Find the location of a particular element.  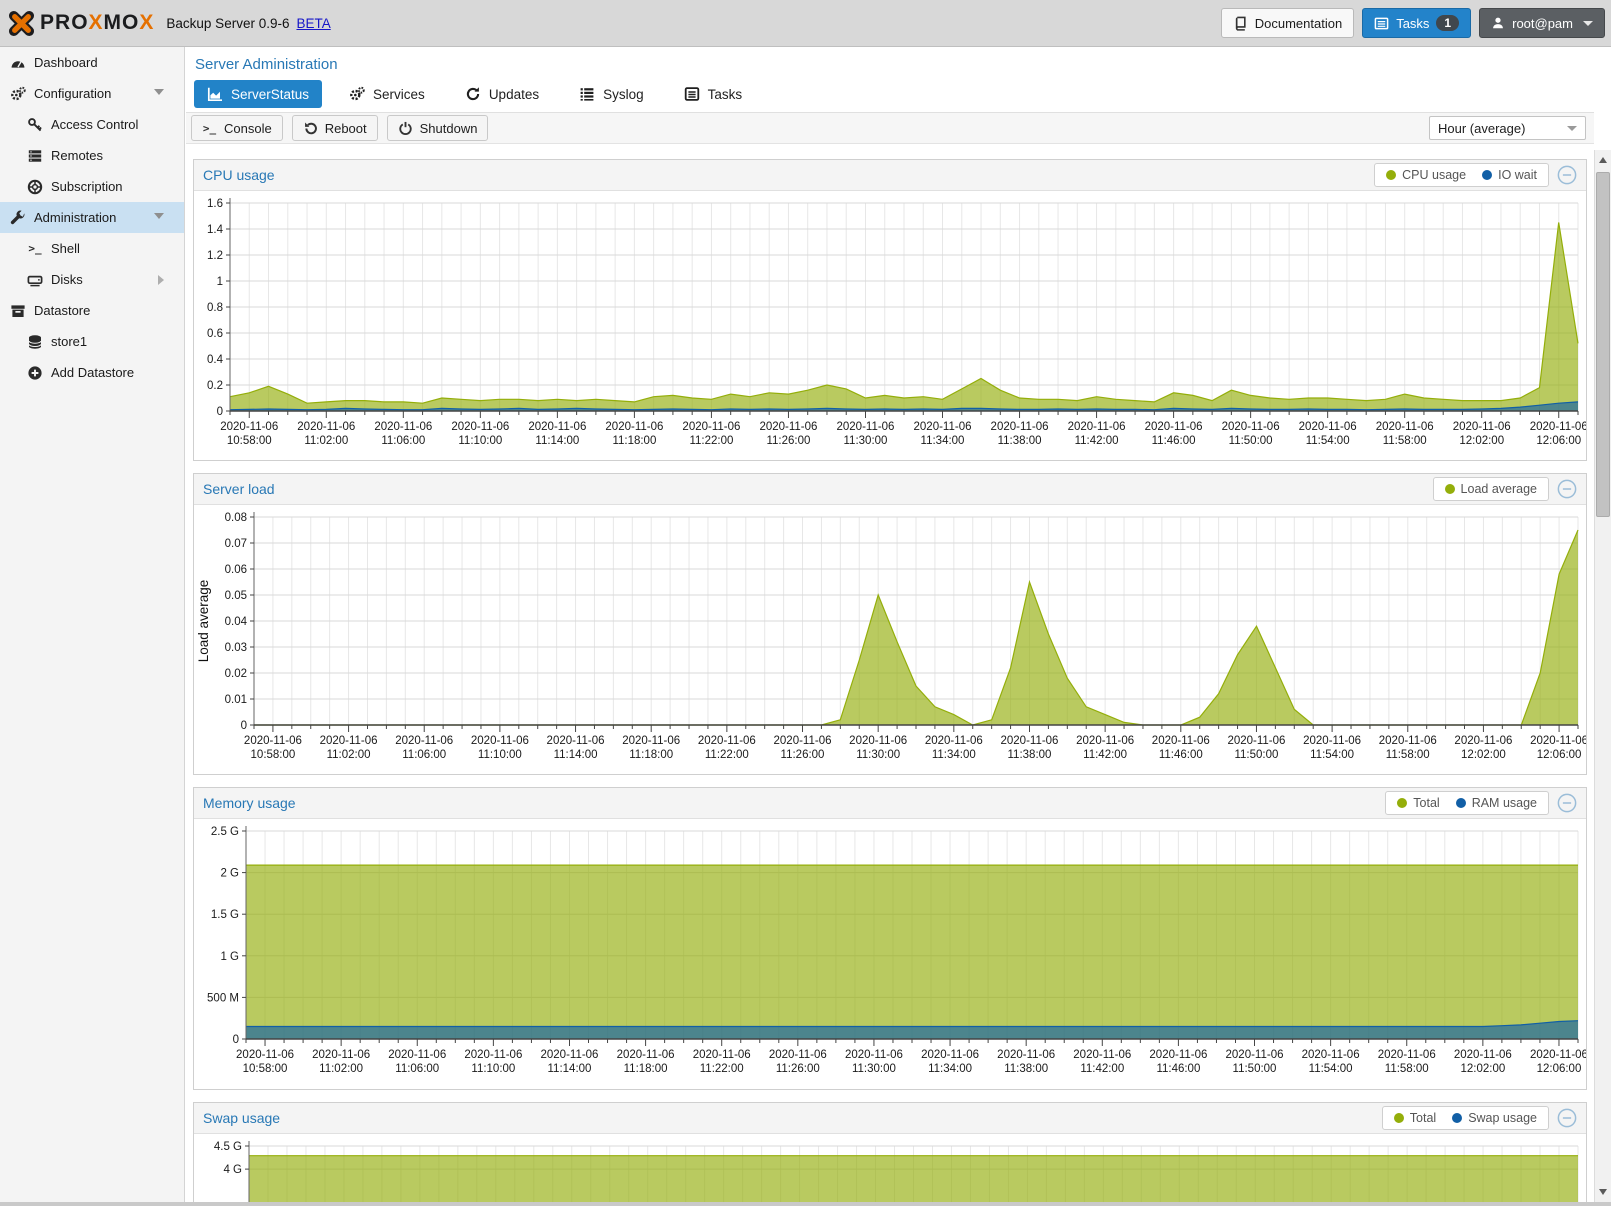

disk-icon is located at coordinates (35, 280).